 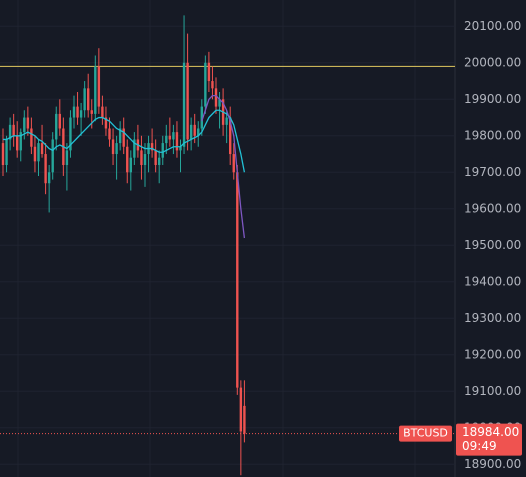 I want to click on symbol-tag, so click(x=425, y=433).